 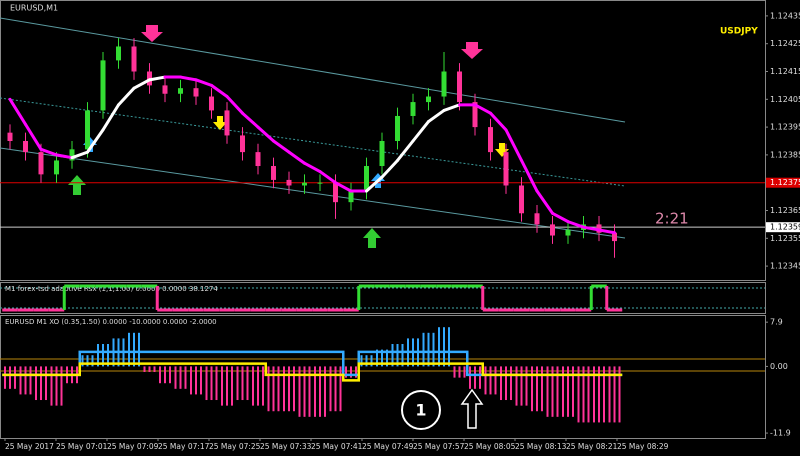 I want to click on timer-label: 2:21, so click(x=672, y=219).